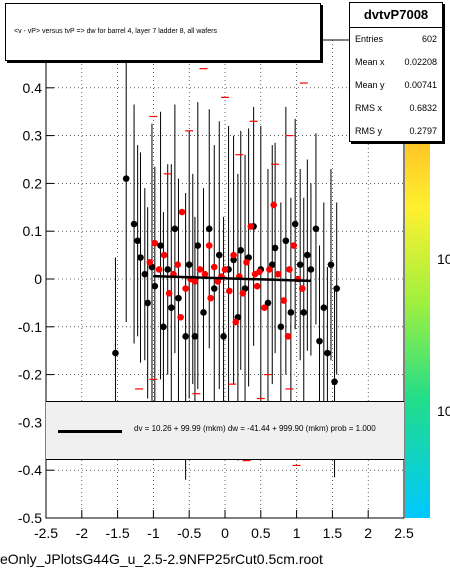  Describe the element at coordinates (404, 533) in the screenshot. I see `x-tick-label: 2.5` at that location.